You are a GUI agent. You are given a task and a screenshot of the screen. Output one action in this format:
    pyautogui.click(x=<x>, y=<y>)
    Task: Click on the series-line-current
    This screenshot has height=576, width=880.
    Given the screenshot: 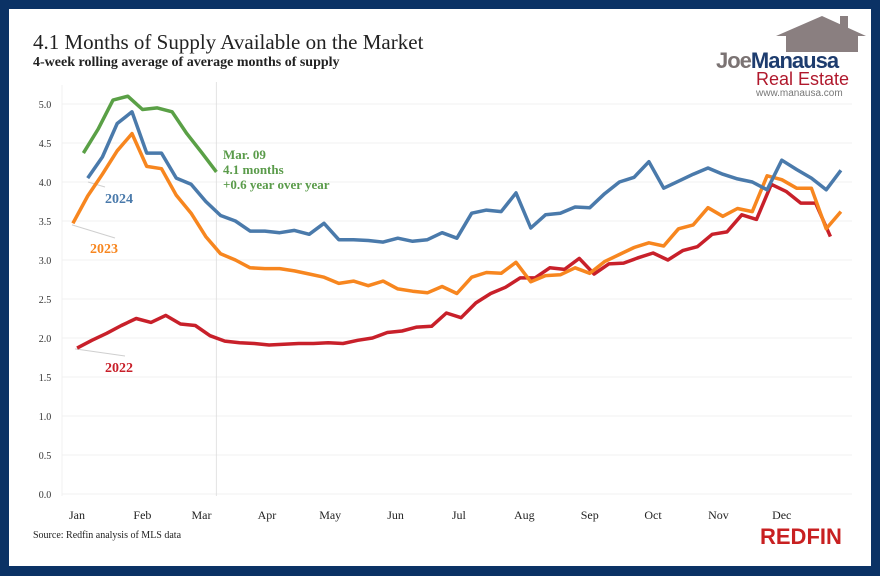 What is the action you would take?
    pyautogui.click(x=149, y=133)
    